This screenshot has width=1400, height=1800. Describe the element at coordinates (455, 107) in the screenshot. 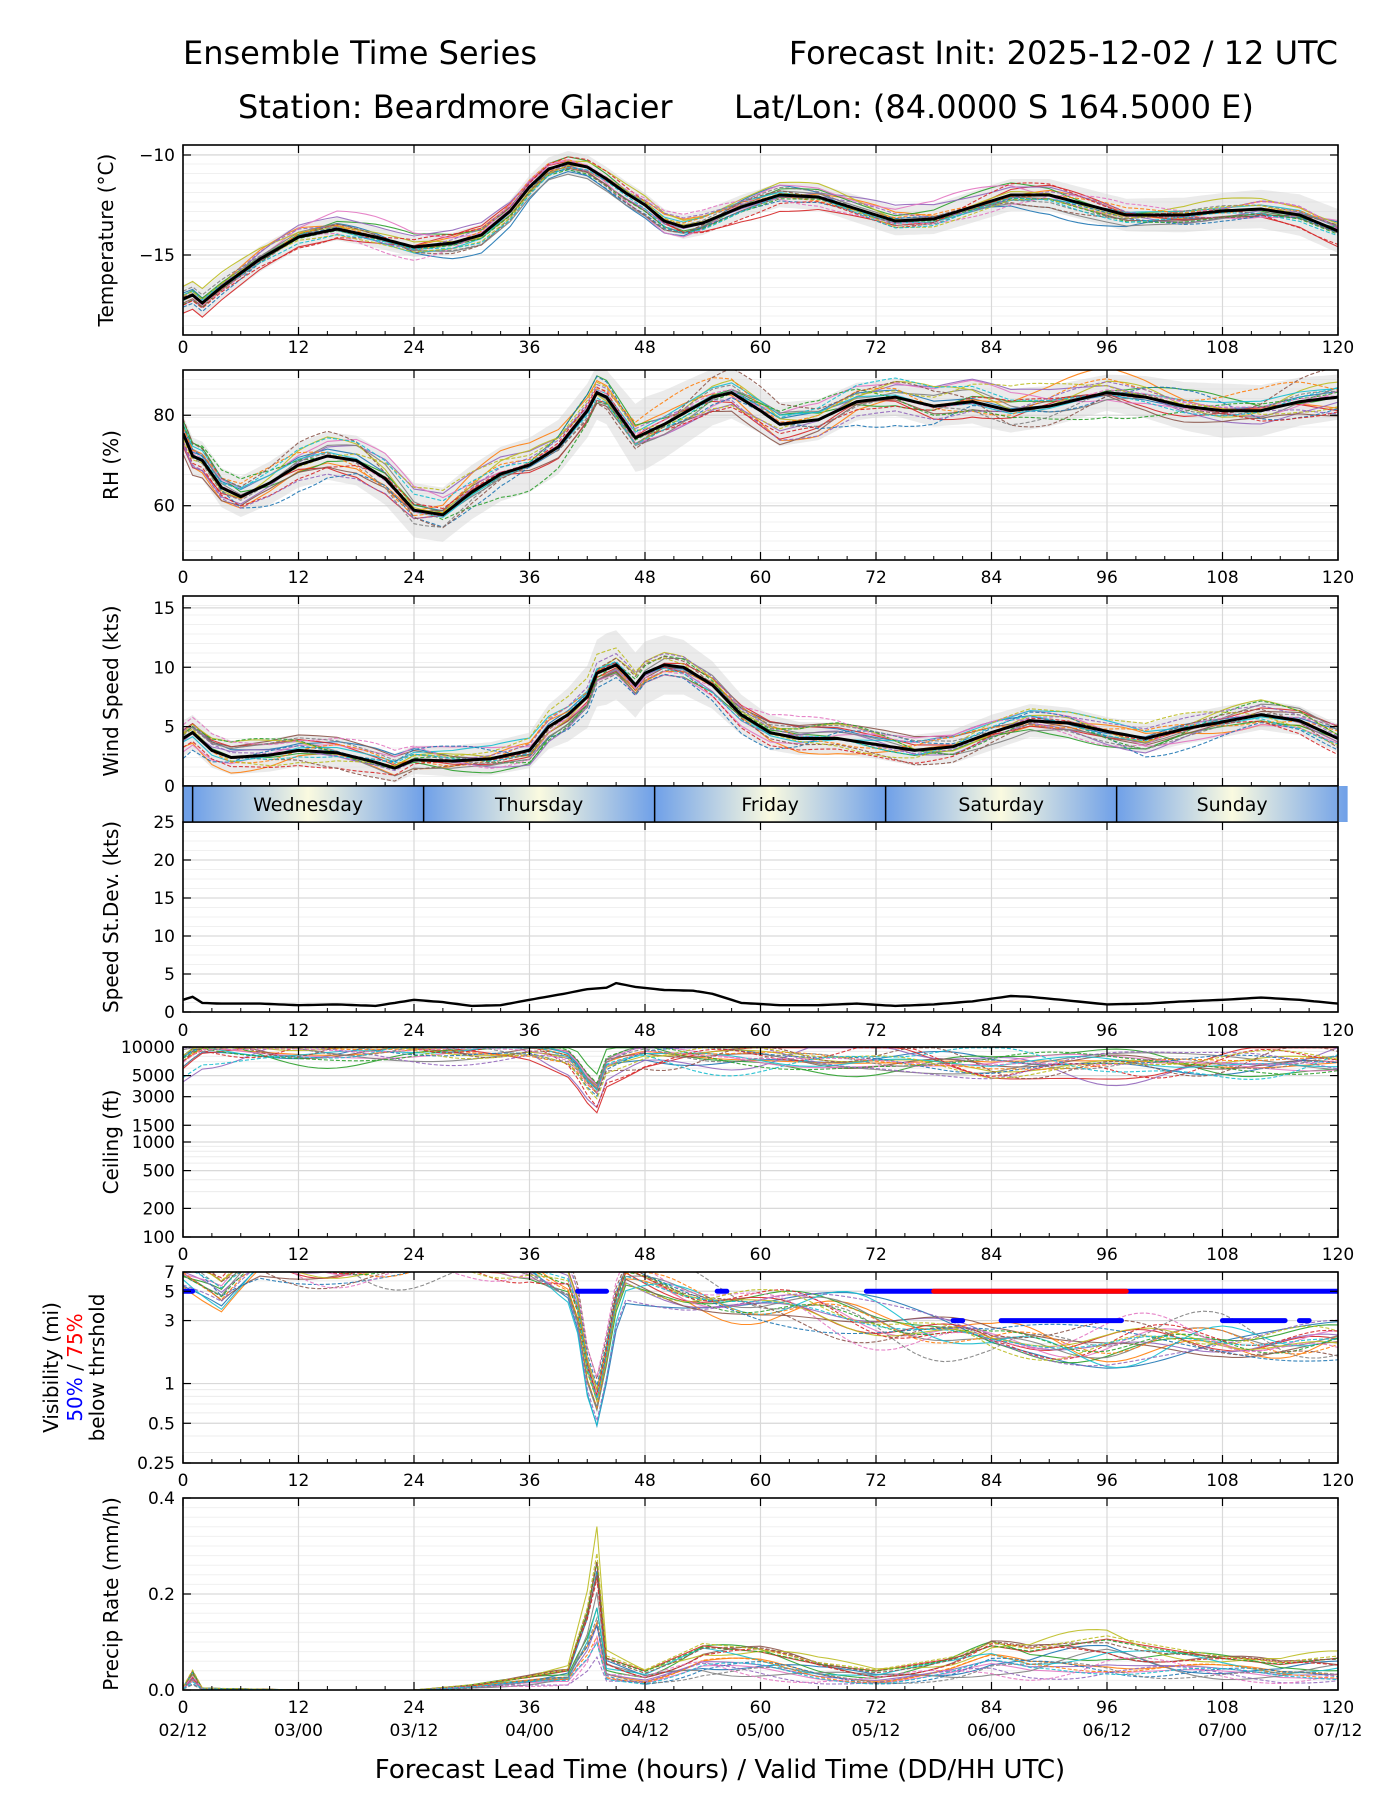

I see `station-title: Station: Beardmore Glacier` at that location.